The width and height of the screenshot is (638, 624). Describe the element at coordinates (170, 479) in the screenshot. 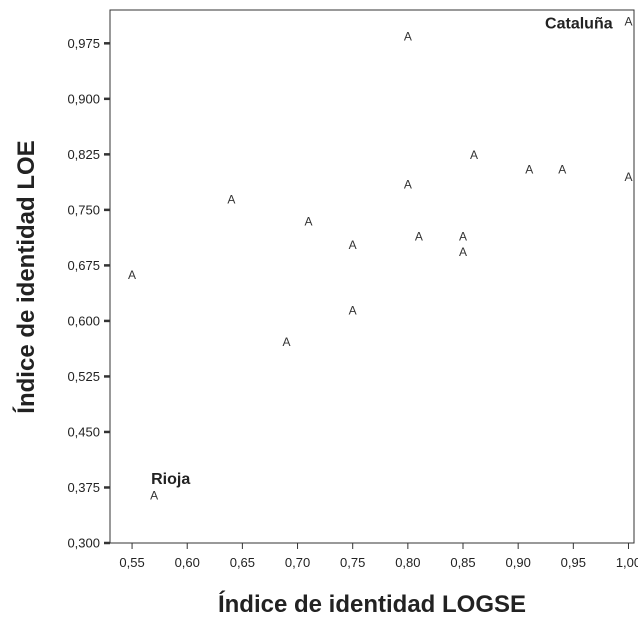

I see `point-annotation: Rioja` at that location.